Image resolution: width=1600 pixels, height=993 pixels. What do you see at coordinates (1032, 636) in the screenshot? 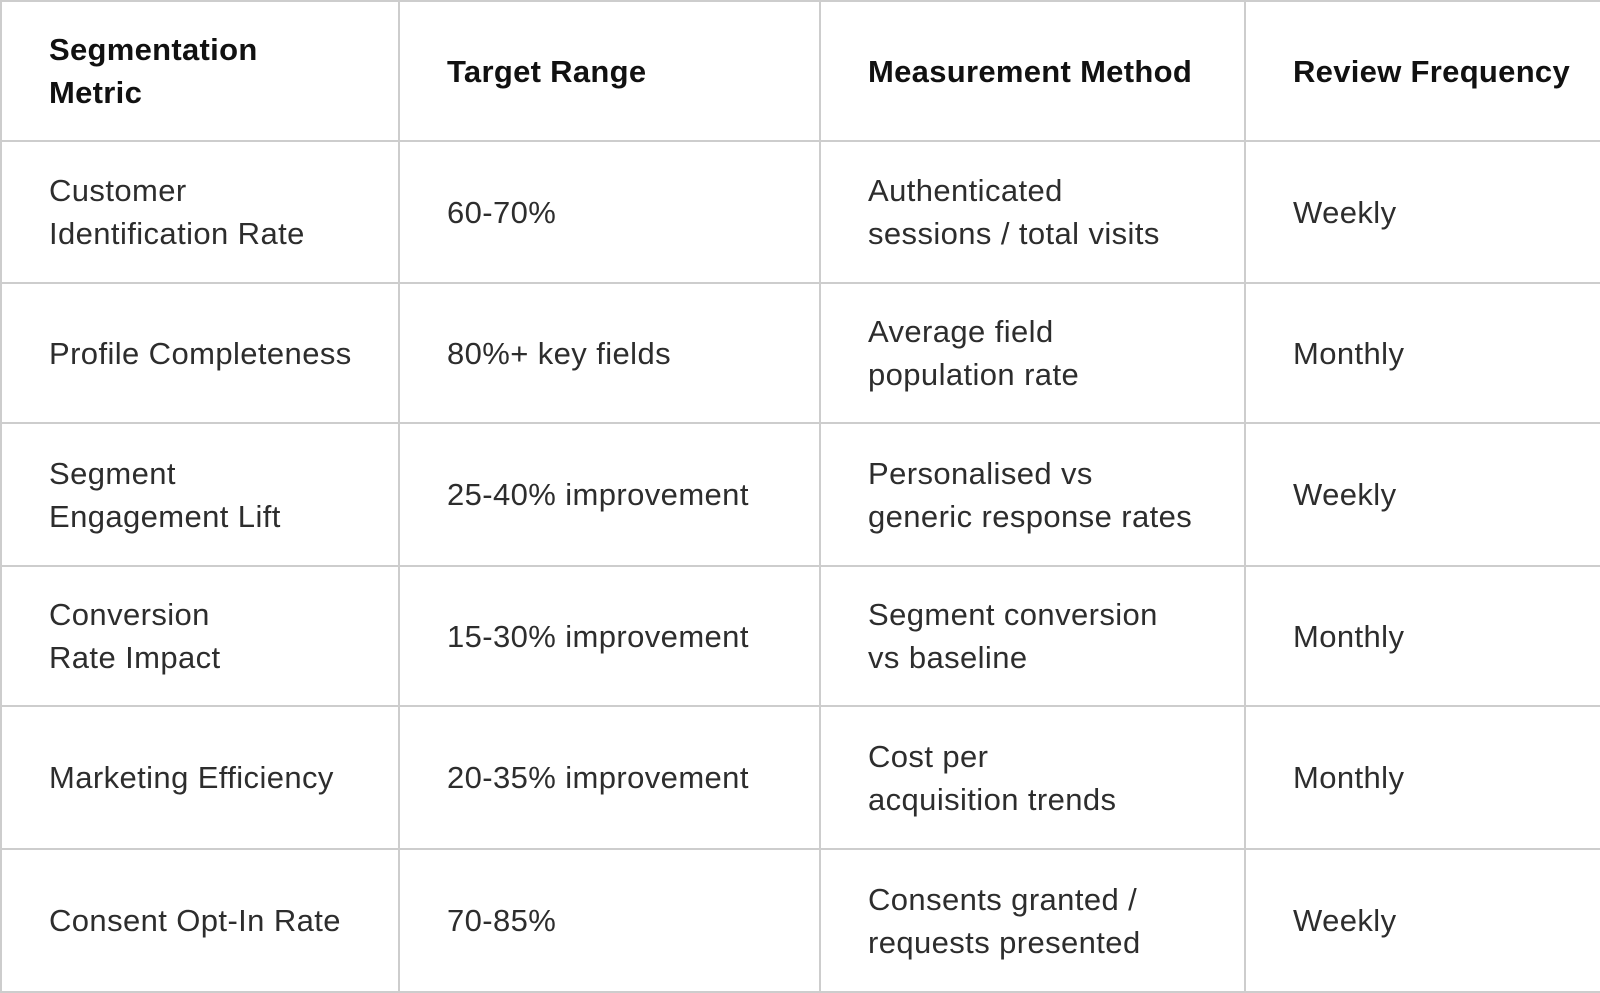
I see `cell-measurement-method: Segment conversion vs baseline` at bounding box center [1032, 636].